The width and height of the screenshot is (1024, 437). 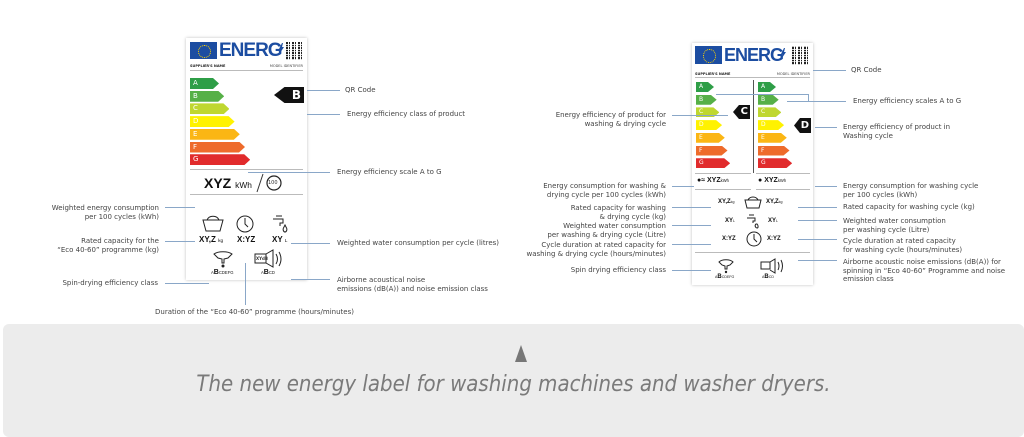 I want to click on duration-wash-dry: X:YZ, so click(x=729, y=239).